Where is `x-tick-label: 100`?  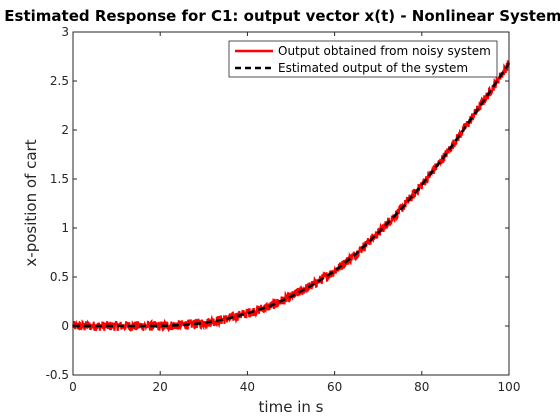
x-tick-label: 100 is located at coordinates (509, 387).